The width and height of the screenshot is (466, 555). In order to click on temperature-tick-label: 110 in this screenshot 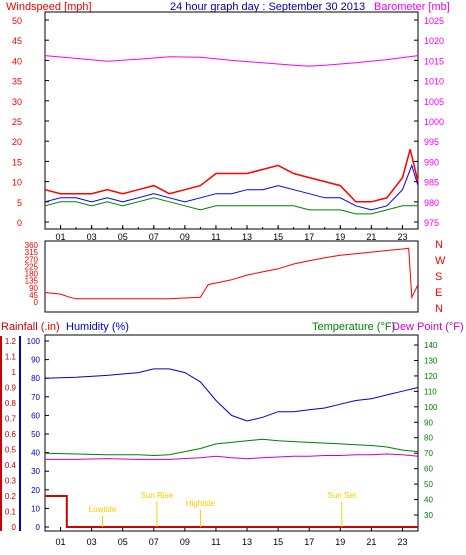, I will do `click(430, 391)`.